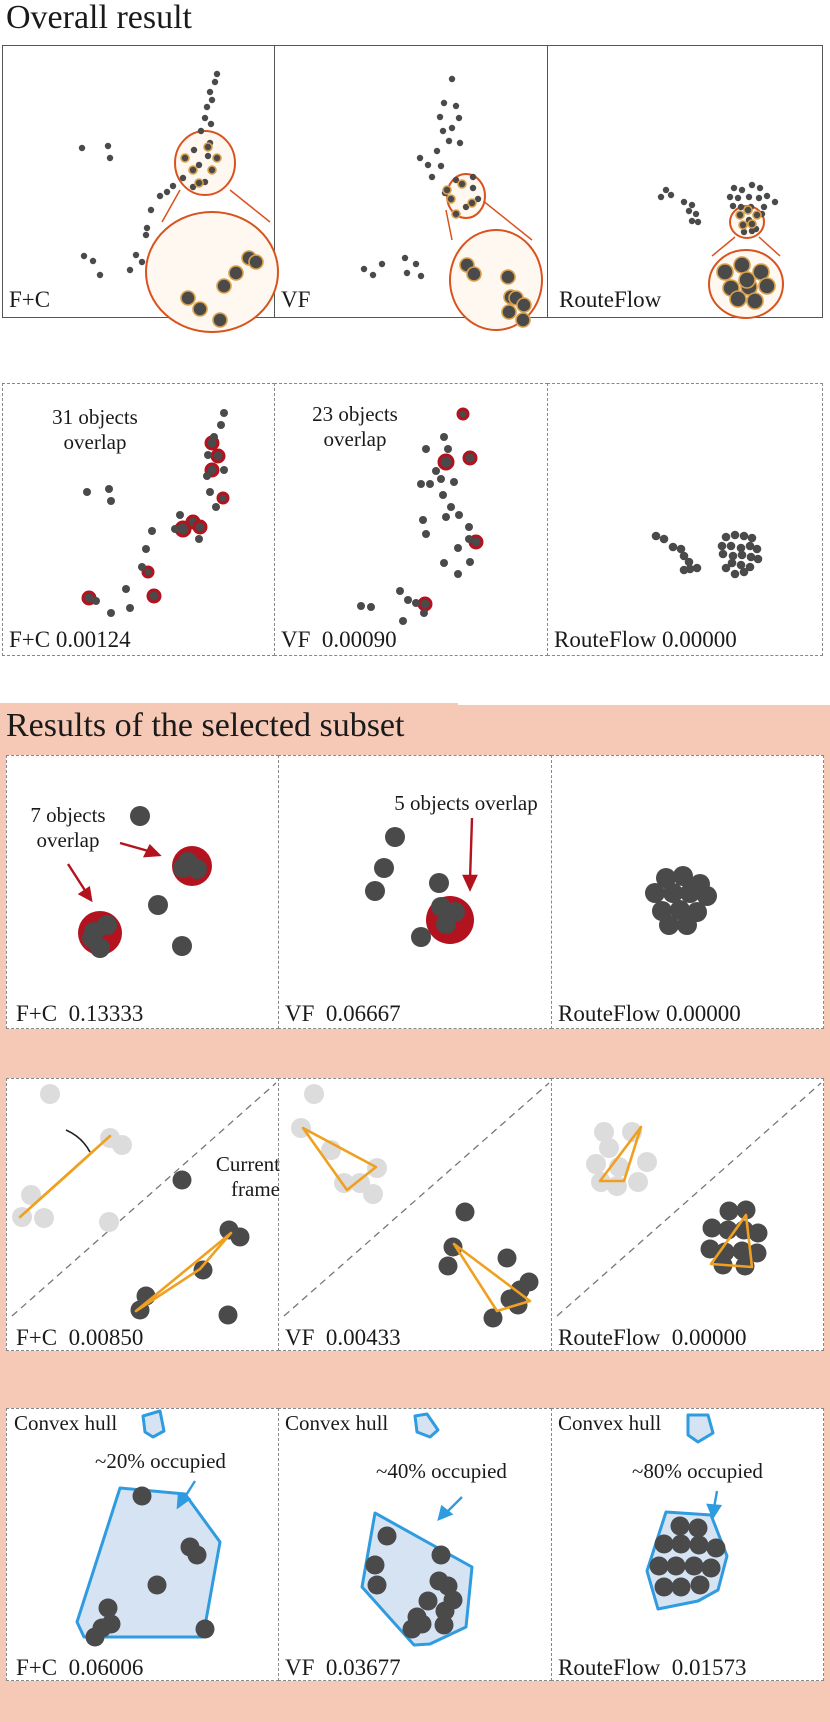 Image resolution: width=830 pixels, height=1722 pixels. Describe the element at coordinates (445, 1513) in the screenshot. I see `arrow-head-occ-vf` at that location.